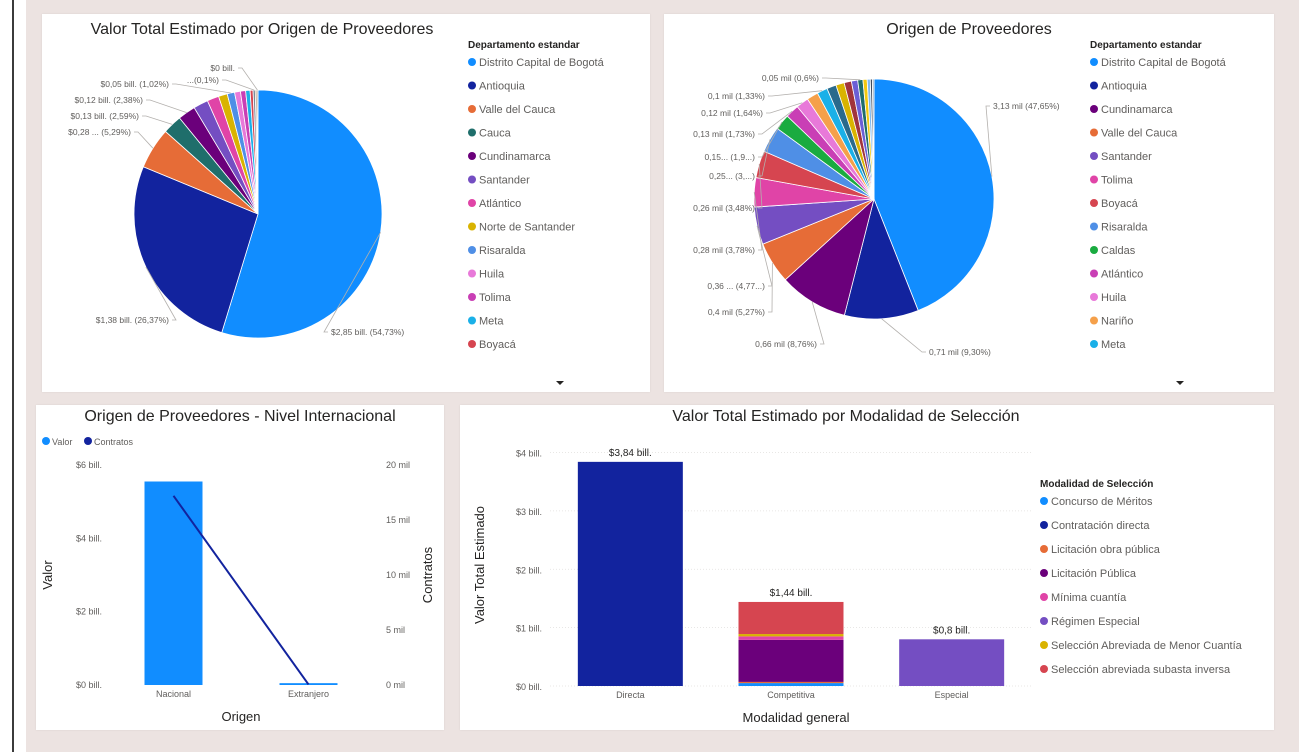 This screenshot has height=752, width=1299. Describe the element at coordinates (1095, 622) in the screenshot. I see `legend-item: Régimen Especial` at that location.